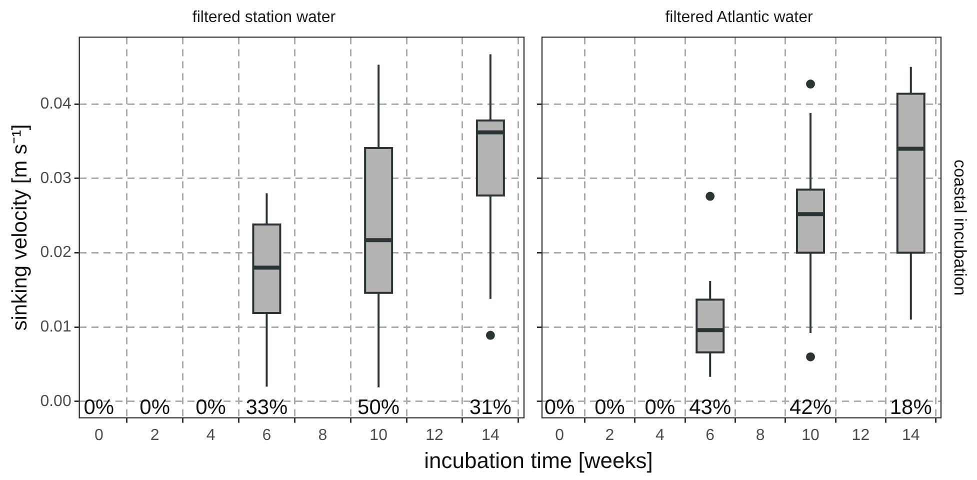 The width and height of the screenshot is (977, 480). Describe the element at coordinates (911, 407) in the screenshot. I see `annotation: 18%` at that location.